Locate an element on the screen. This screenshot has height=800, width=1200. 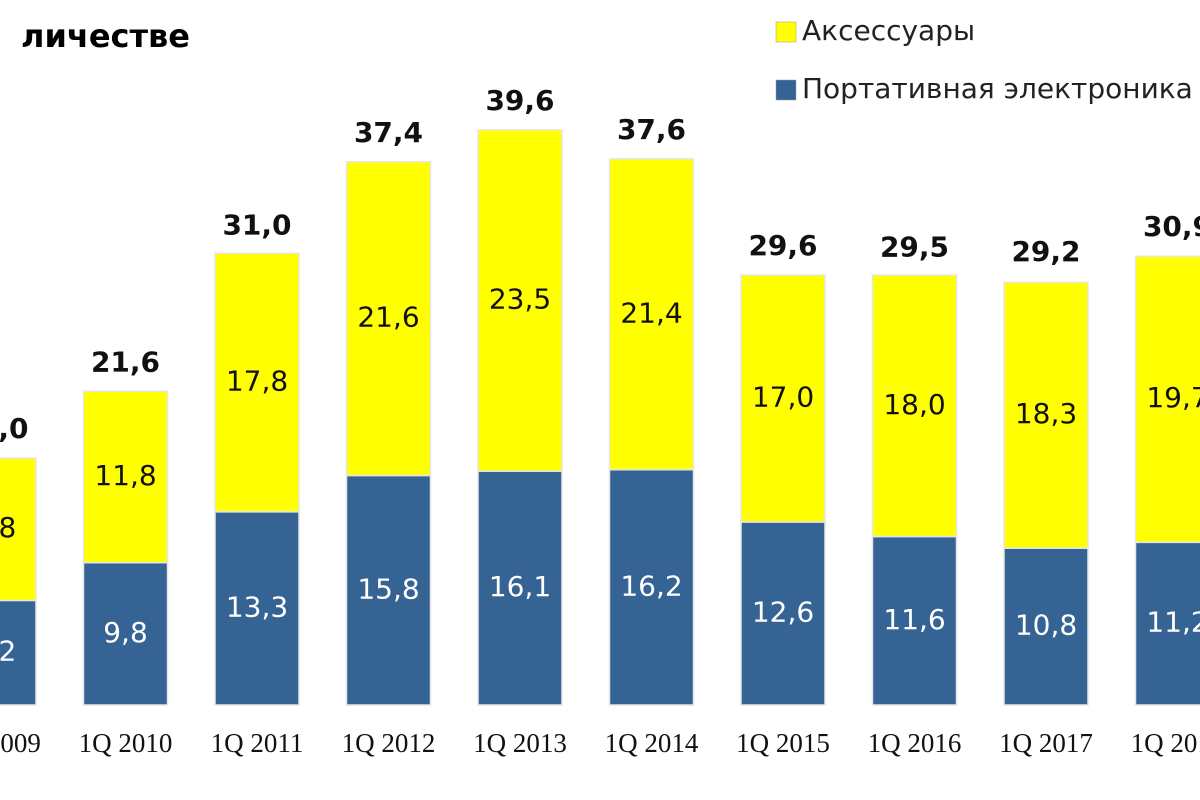
value-label: 21,4 is located at coordinates (651, 312).